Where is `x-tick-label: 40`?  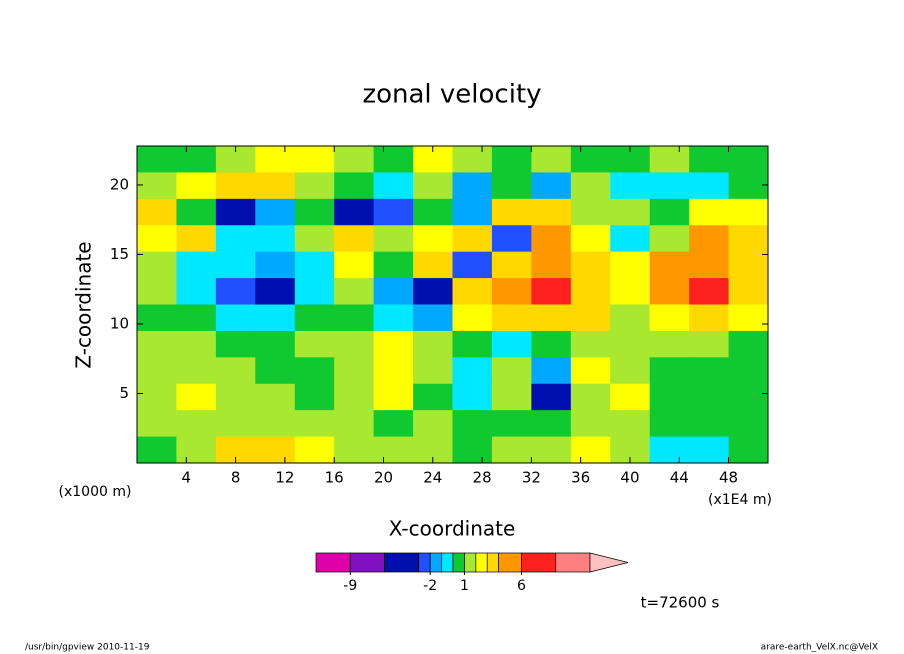 x-tick-label: 40 is located at coordinates (629, 478).